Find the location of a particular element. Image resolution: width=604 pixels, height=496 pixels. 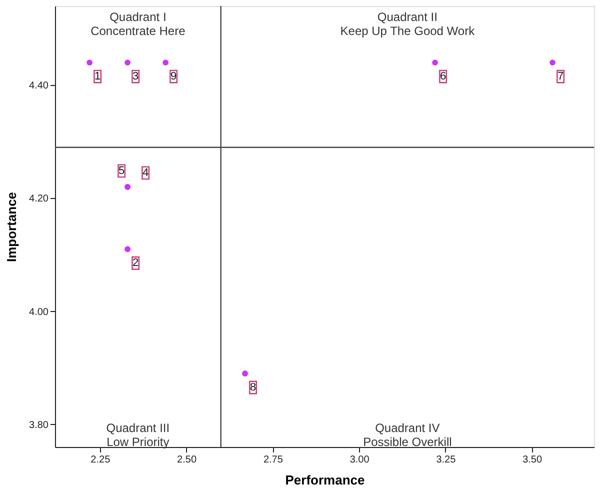

x-tick-label: 2.25 is located at coordinates (100, 460).